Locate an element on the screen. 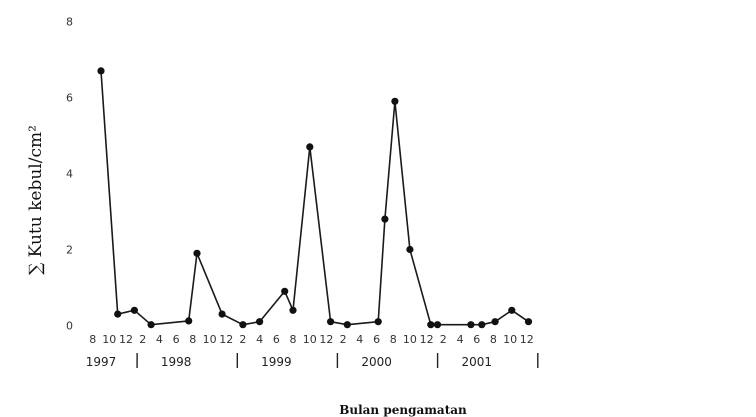 The width and height of the screenshot is (756, 417). year-label: 1997 is located at coordinates (101, 362).